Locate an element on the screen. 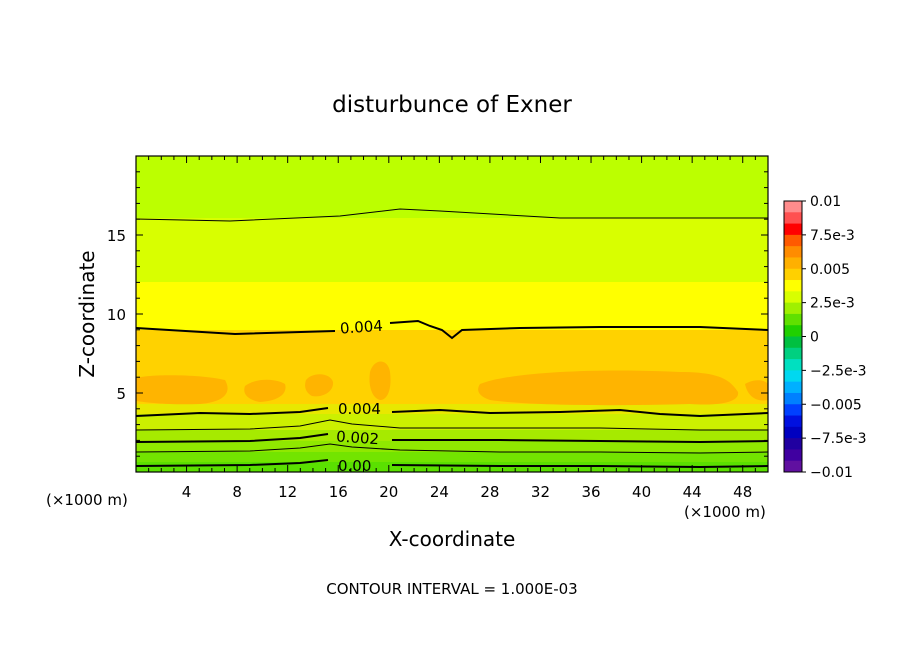 This screenshot has width=904, height=654. contour-interval-note: CONTOUR INTERVAL = 1.000E-03 is located at coordinates (451, 589).